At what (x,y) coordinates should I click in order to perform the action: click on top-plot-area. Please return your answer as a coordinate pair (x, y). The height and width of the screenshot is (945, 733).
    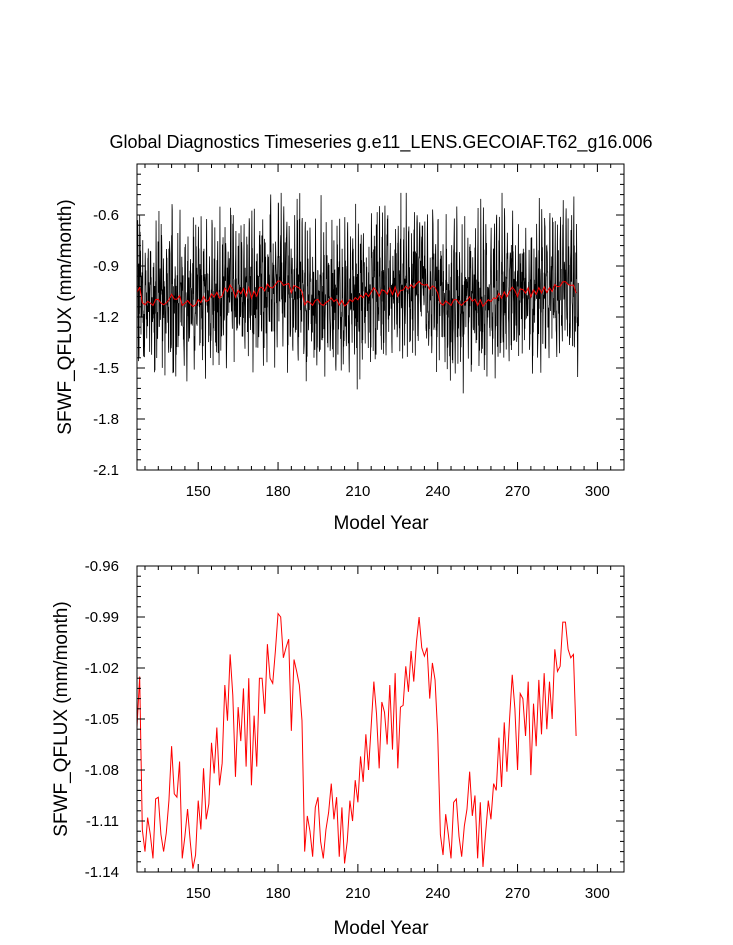
    Looking at the image, I should click on (357, 293).